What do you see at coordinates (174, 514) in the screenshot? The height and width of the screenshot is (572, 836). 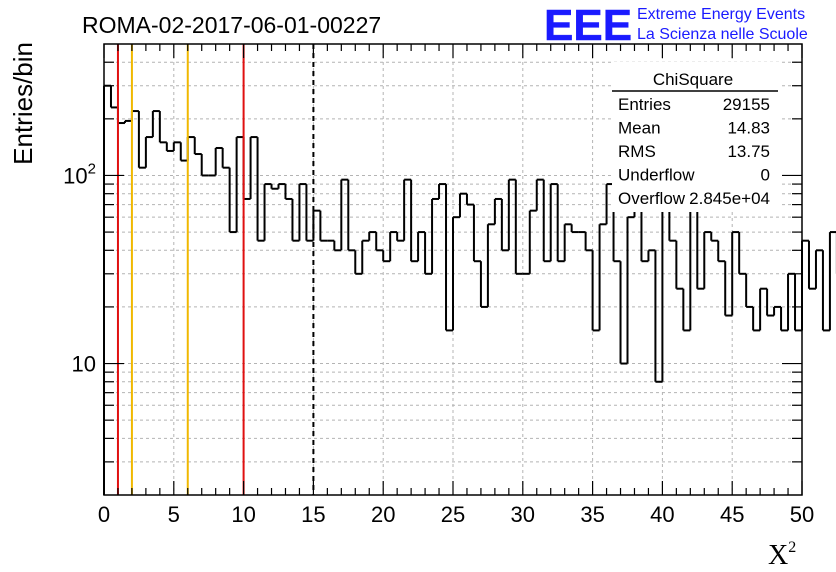 I see `x-tick-label: 5` at bounding box center [174, 514].